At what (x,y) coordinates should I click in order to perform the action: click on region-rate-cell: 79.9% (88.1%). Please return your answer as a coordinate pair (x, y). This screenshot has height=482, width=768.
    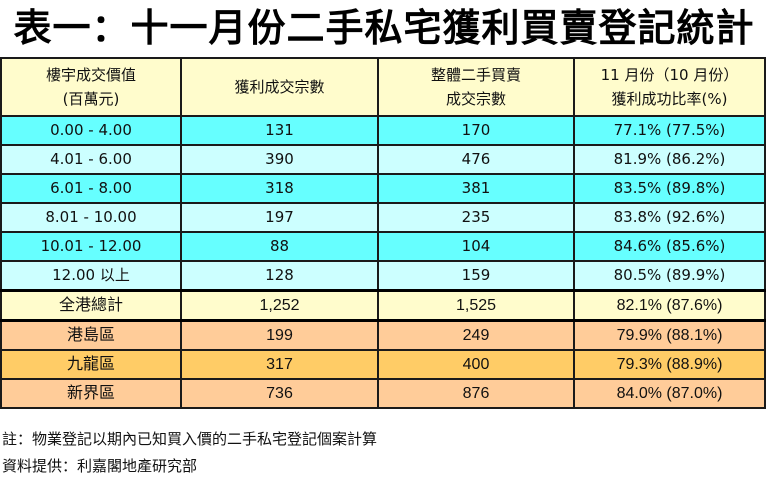
    Looking at the image, I should click on (669, 335).